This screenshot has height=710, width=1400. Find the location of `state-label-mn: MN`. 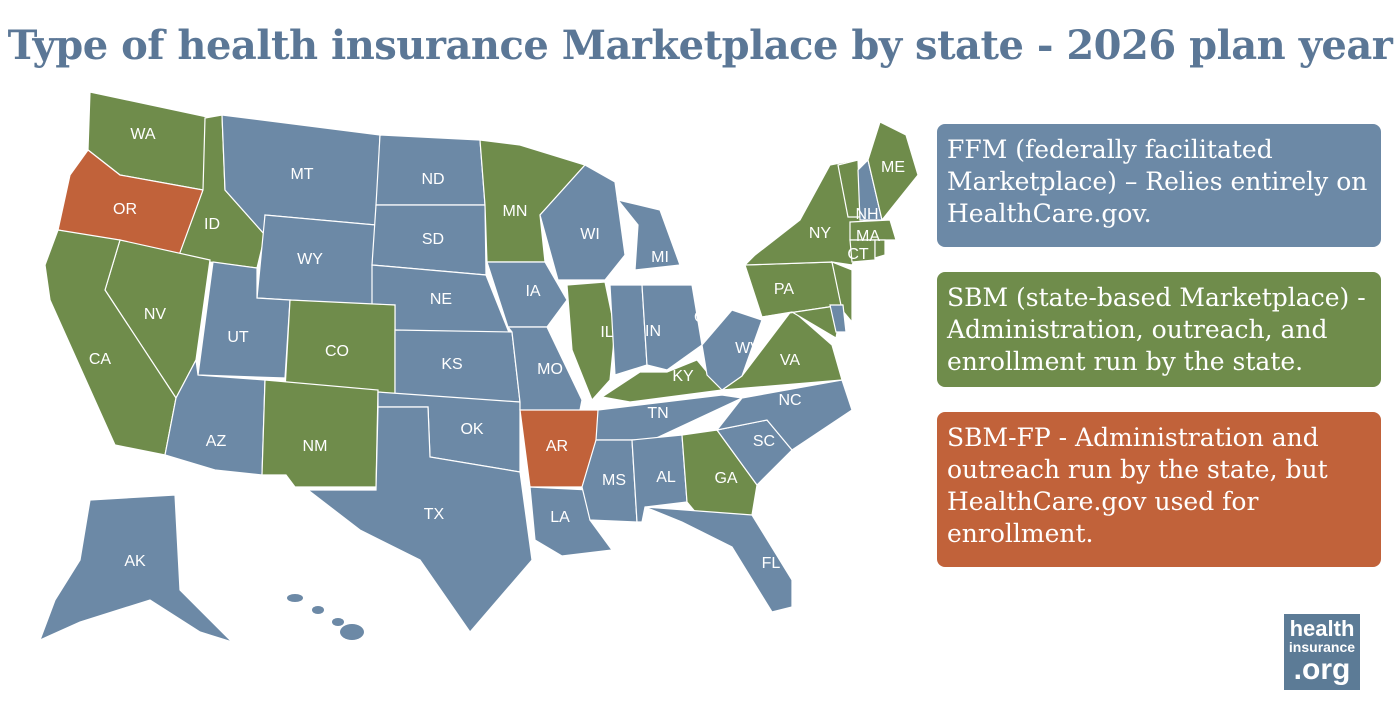

state-label-mn: MN is located at coordinates (515, 211).